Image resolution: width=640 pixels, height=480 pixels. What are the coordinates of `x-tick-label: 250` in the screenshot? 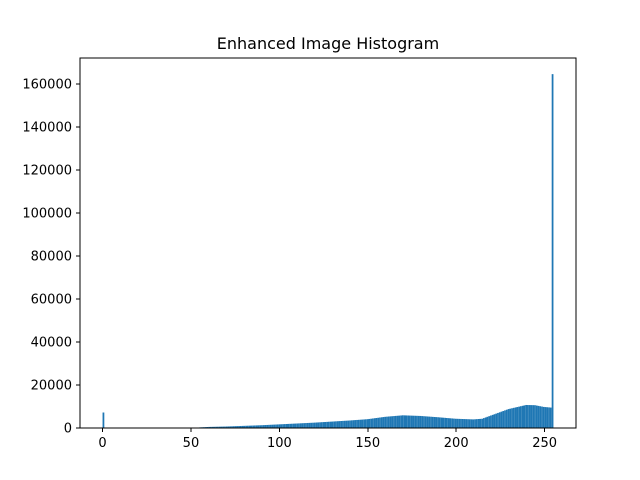 It's located at (544, 443).